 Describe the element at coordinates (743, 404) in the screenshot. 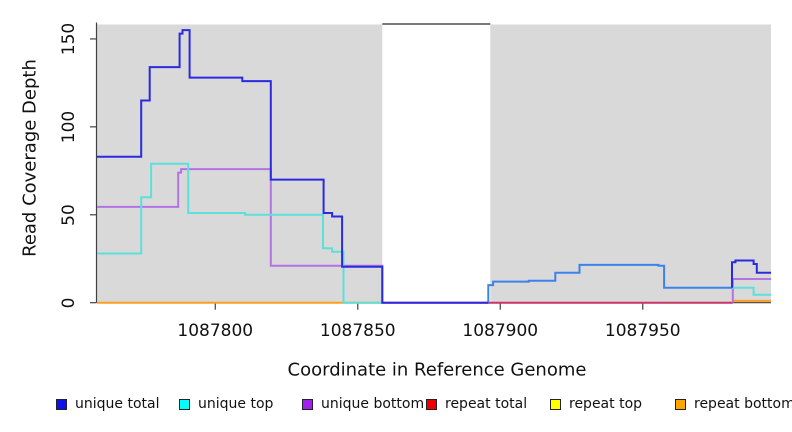

I see `legend-label: repeat bottom` at that location.